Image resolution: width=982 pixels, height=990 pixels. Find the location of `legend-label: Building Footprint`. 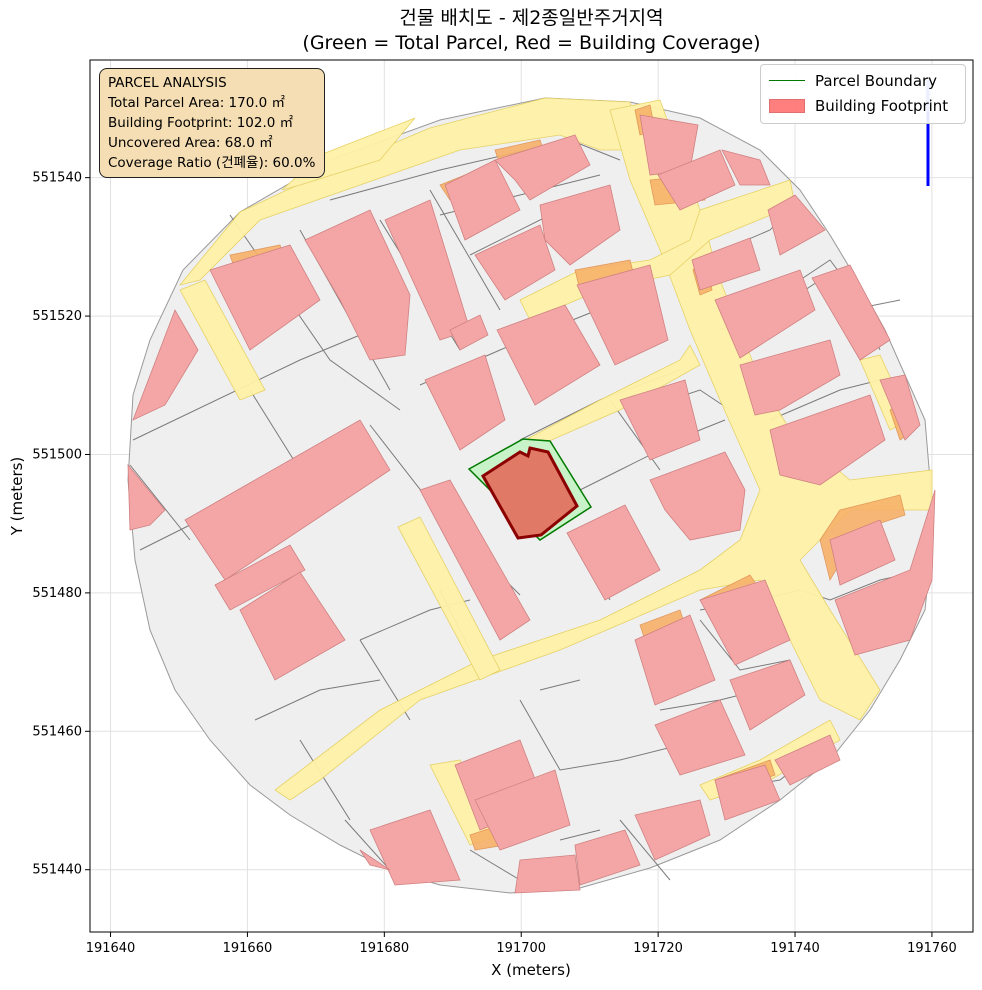

legend-label: Building Footprint is located at coordinates (882, 105).